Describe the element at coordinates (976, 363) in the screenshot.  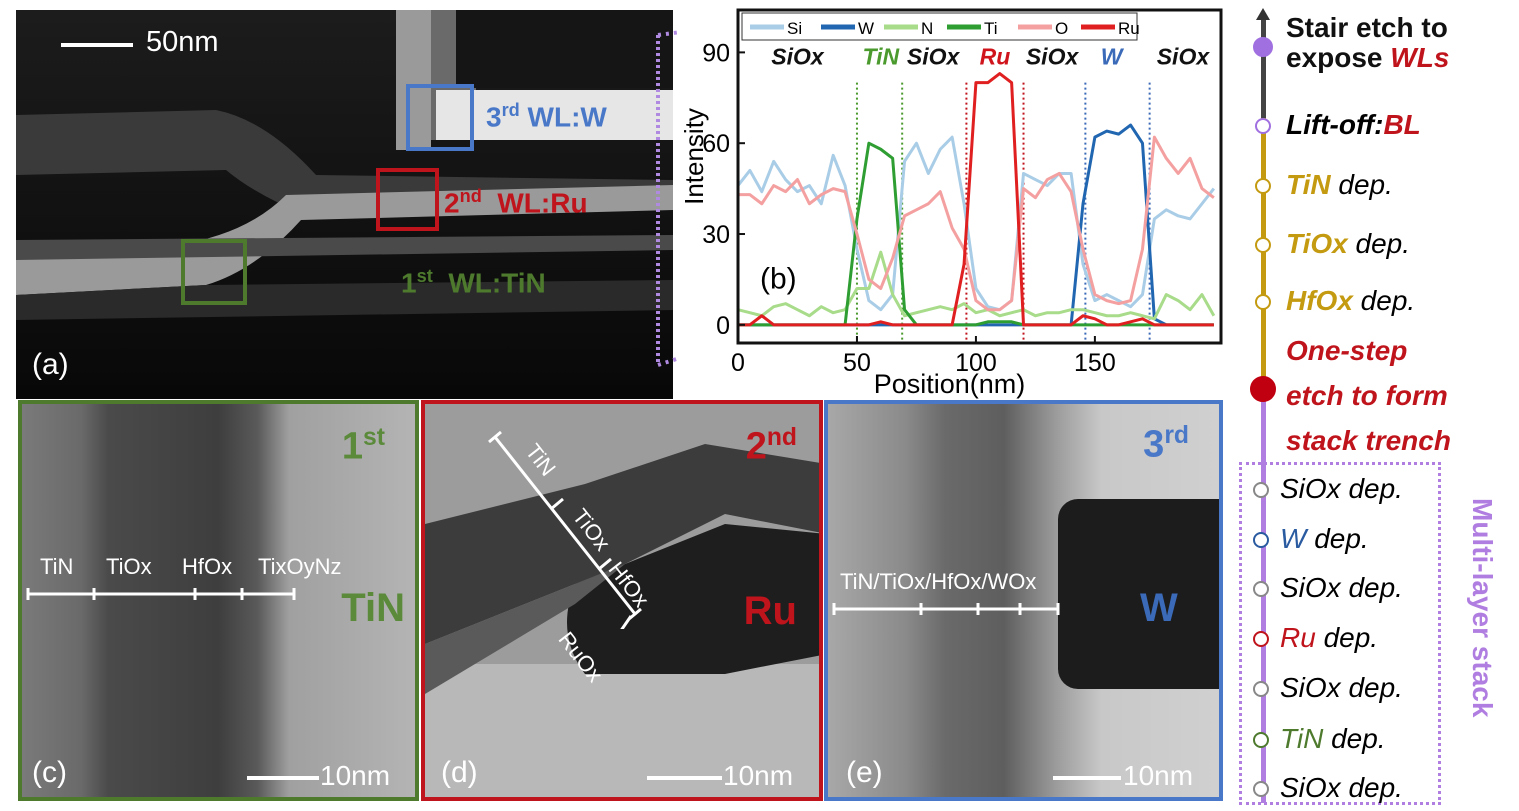
I see `x-tick-label: 100` at that location.